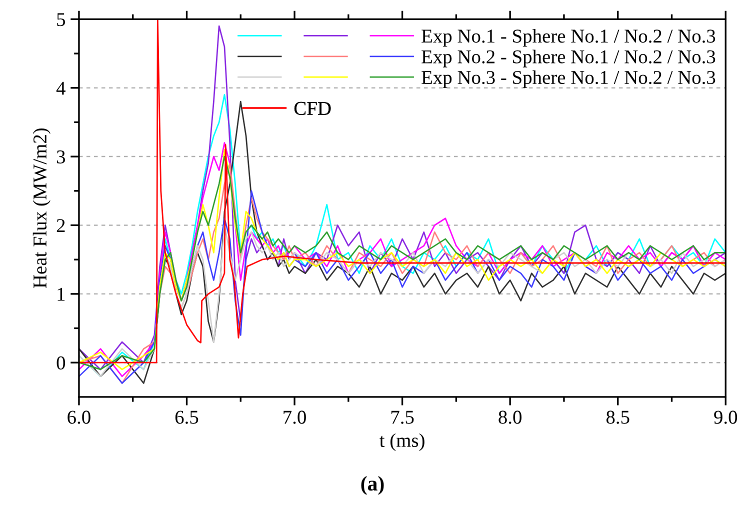  I want to click on legend-label: Exp No.2 - Sphere No.1 / No.2 / No.3, so click(569, 59).